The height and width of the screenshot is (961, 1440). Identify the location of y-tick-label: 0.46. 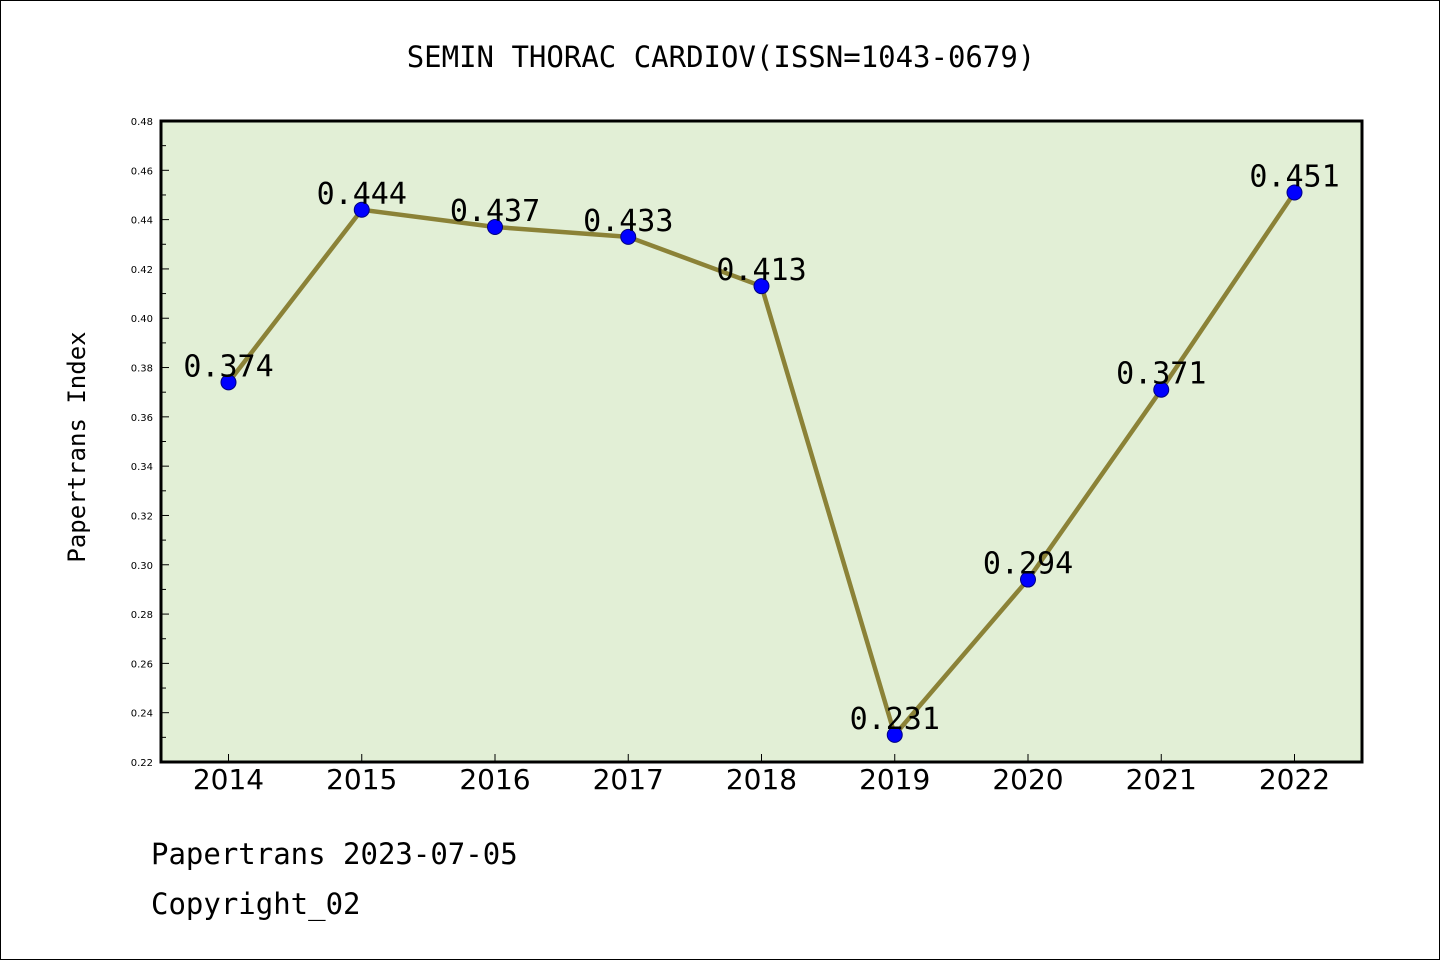
(142, 171).